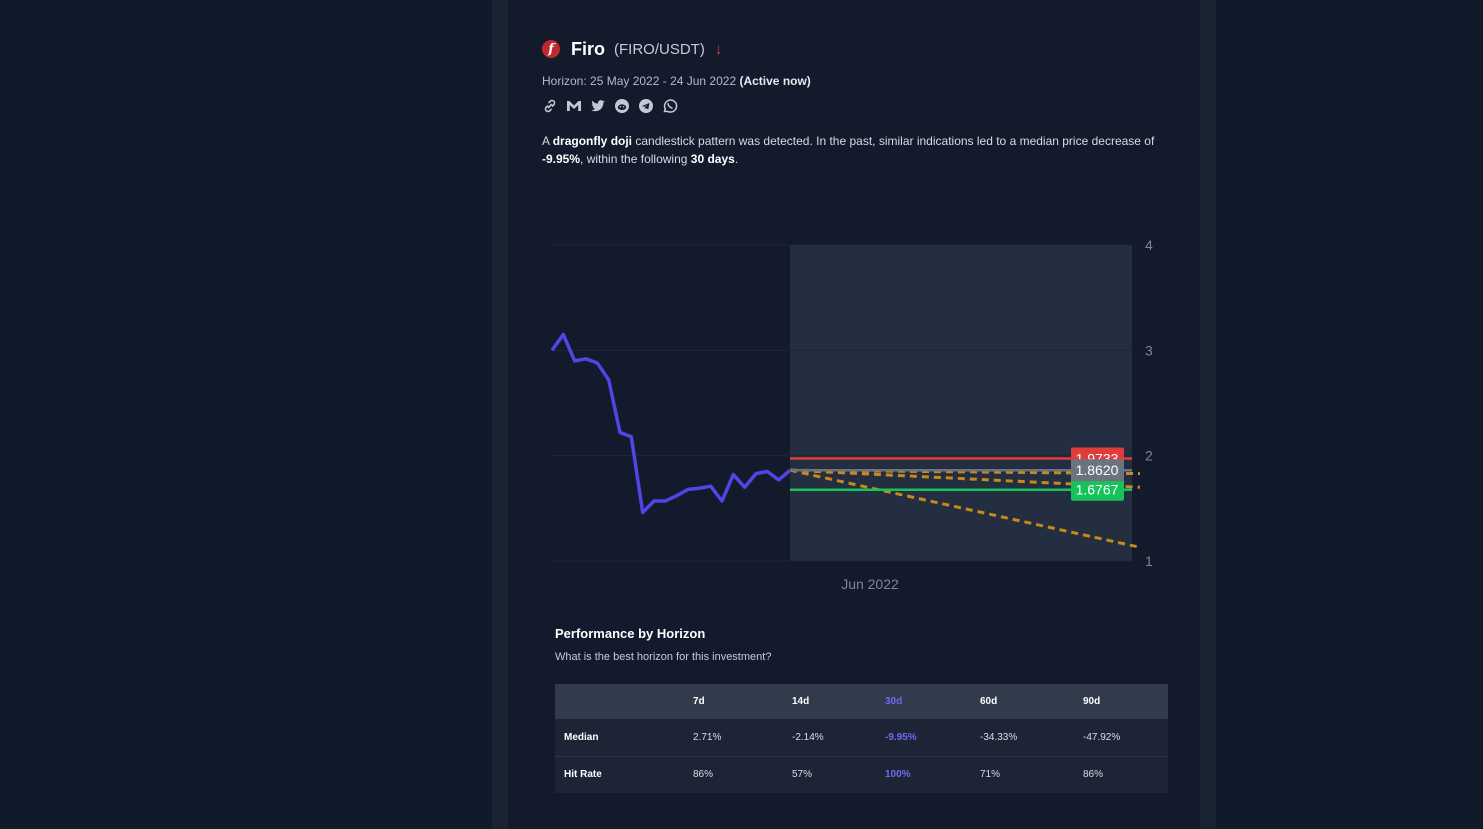 Image resolution: width=1483 pixels, height=829 pixels. What do you see at coordinates (1149, 350) in the screenshot?
I see `y-tick-label: 3` at bounding box center [1149, 350].